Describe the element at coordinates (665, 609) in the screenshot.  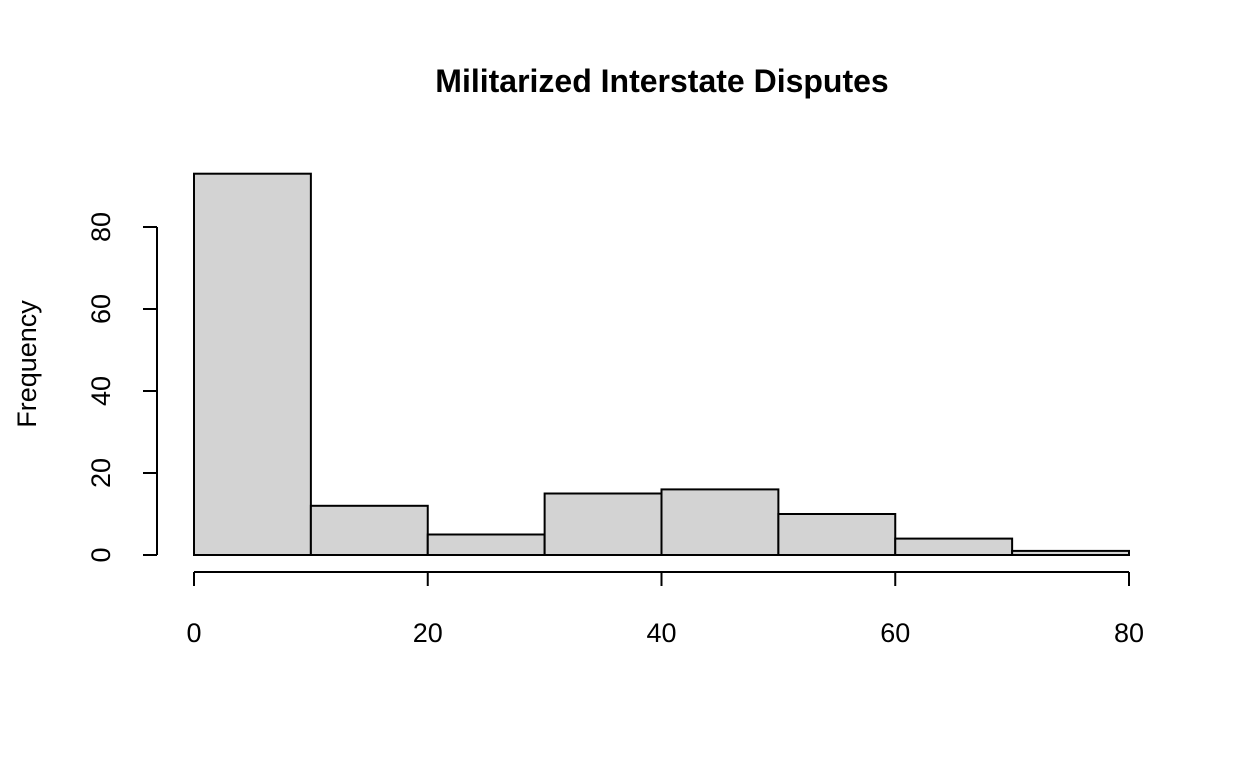
I see `x-axis: 0 20 40 60 80` at that location.